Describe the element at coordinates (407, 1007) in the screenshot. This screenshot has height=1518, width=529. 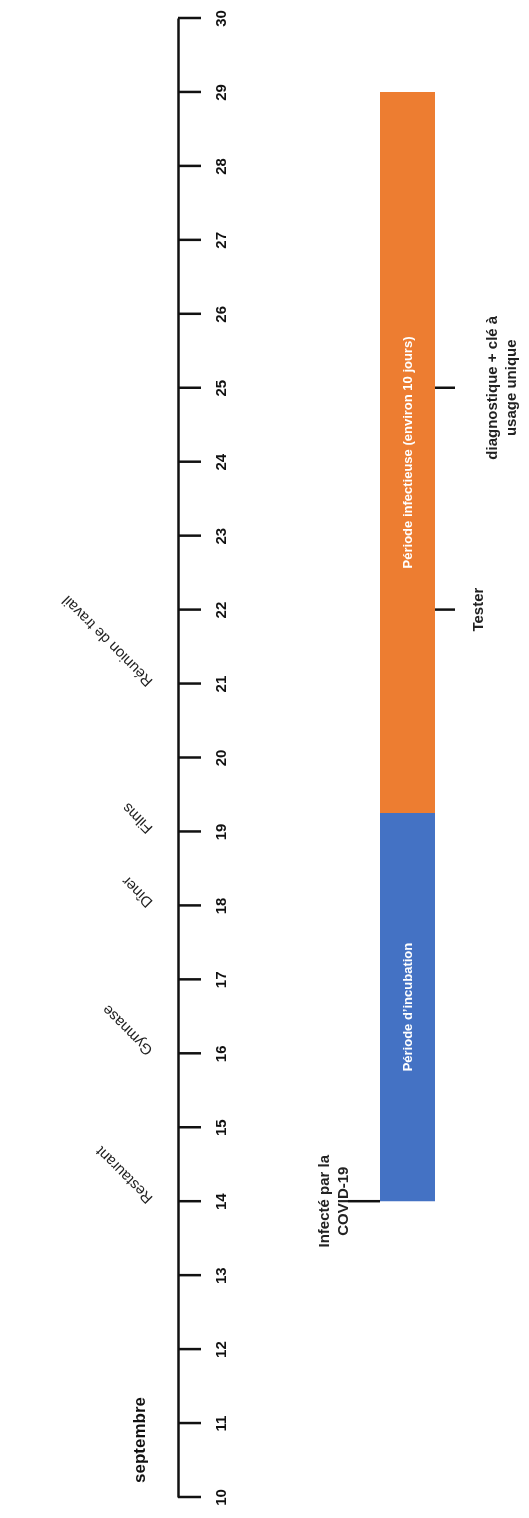
I see `series-label: Période d’incubation` at that location.